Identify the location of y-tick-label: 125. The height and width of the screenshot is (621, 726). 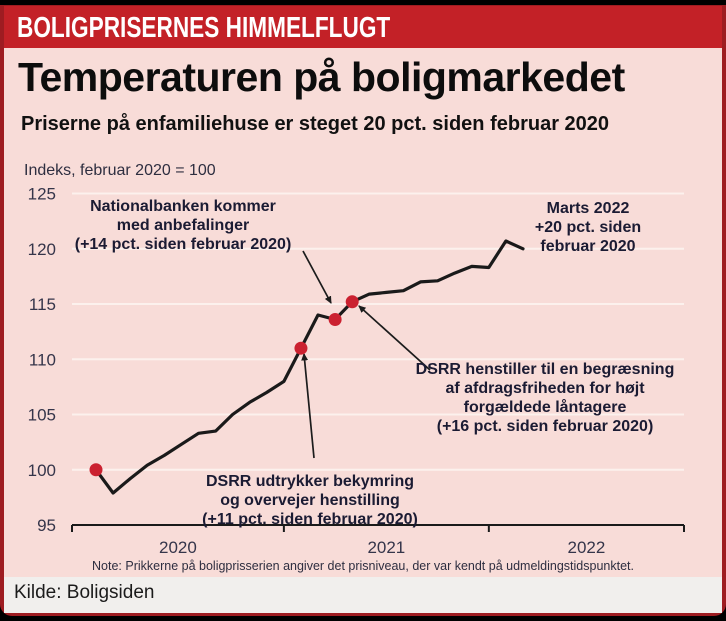
(42, 194).